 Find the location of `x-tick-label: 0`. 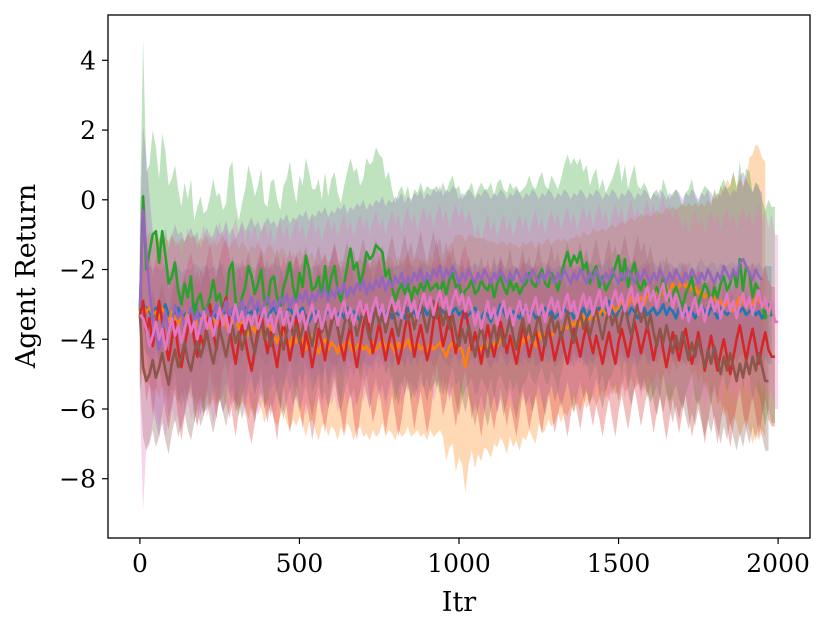

x-tick-label: 0 is located at coordinates (140, 563).